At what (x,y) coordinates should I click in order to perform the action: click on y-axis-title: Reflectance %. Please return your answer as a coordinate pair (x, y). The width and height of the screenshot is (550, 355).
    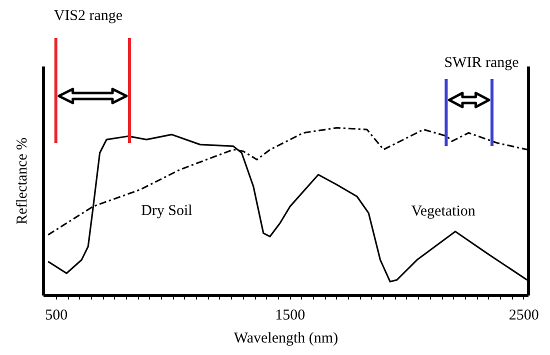
    Looking at the image, I should click on (22, 181).